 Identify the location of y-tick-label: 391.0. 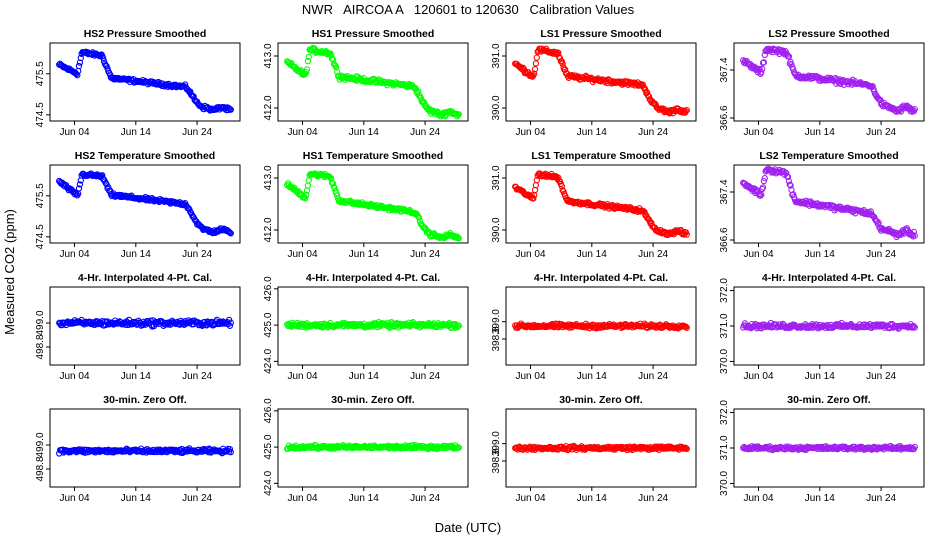
(496, 55).